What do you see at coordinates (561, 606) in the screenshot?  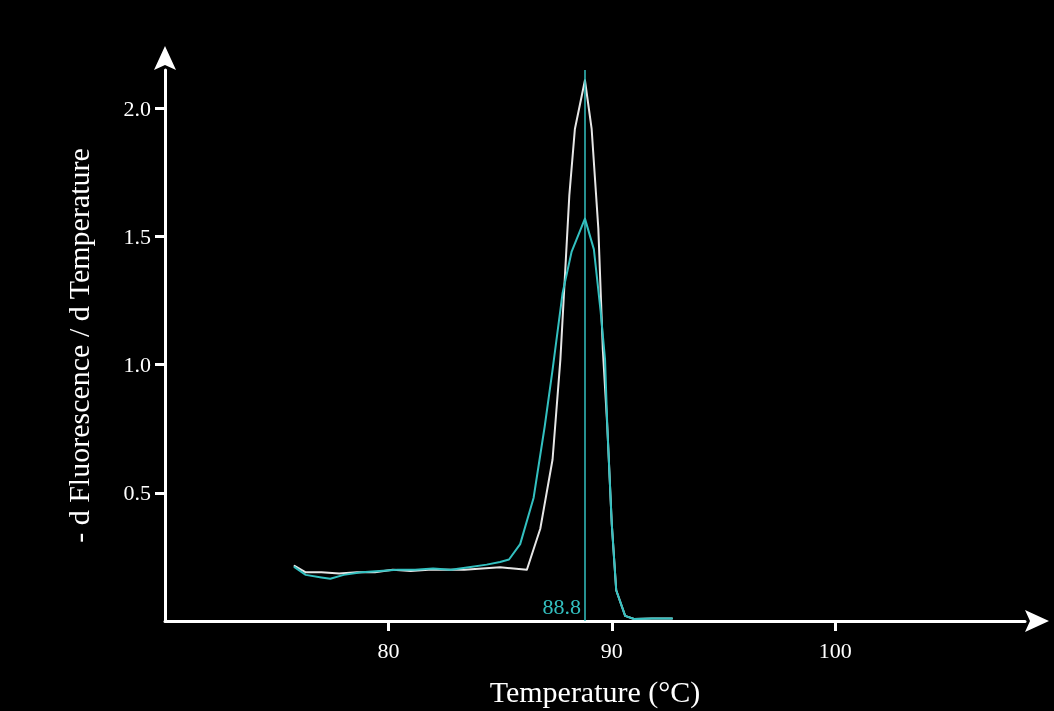 I see `ref-line-label: 88.8` at bounding box center [561, 606].